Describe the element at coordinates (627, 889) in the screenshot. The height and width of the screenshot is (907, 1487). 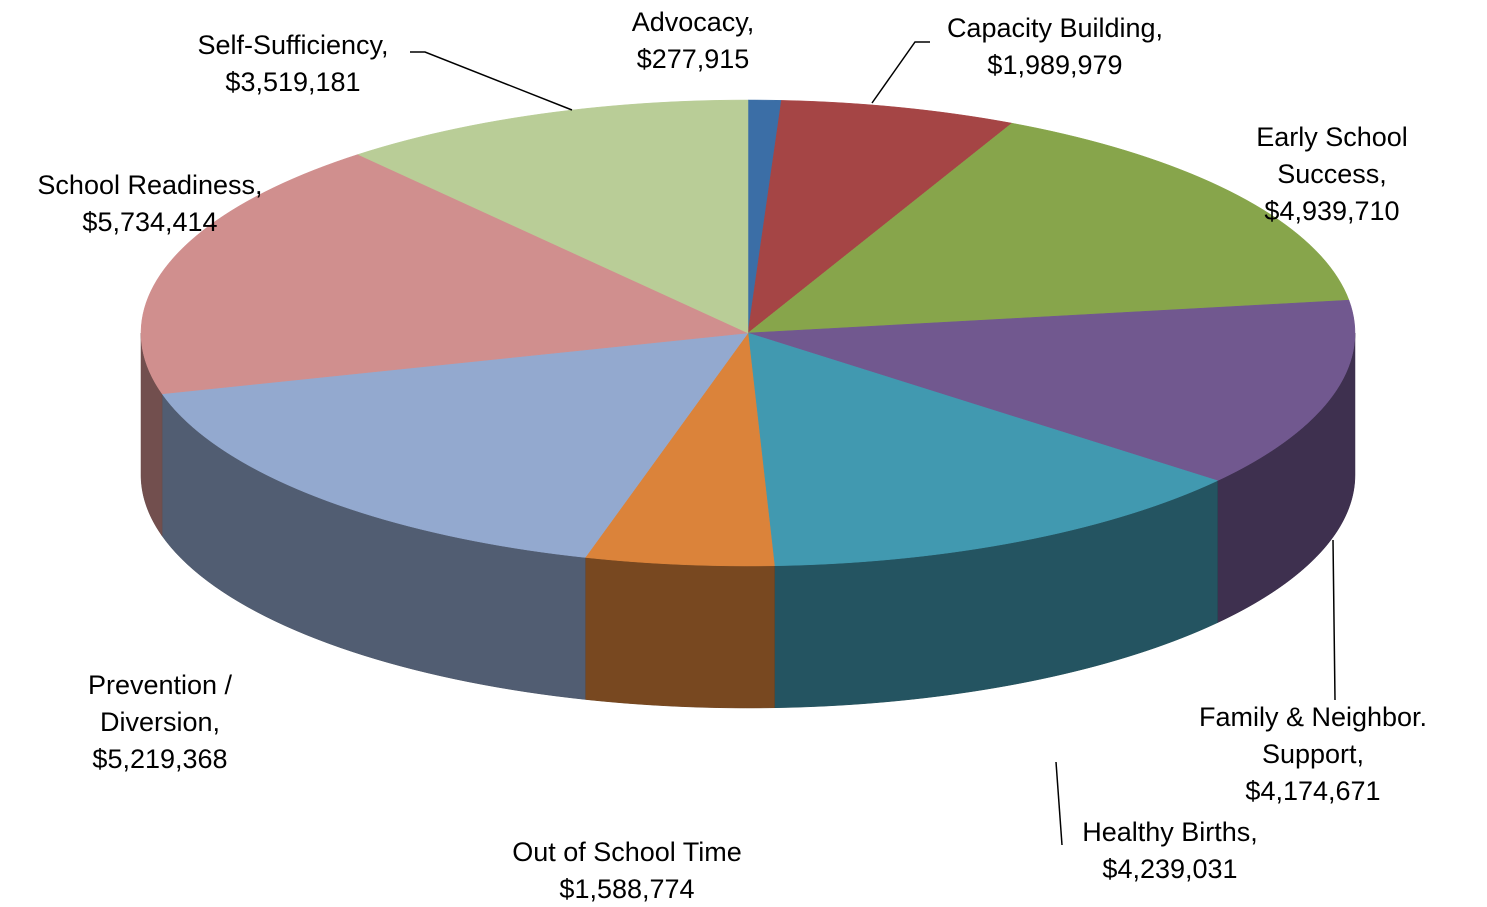
I see `value-label: $1,588,774` at that location.